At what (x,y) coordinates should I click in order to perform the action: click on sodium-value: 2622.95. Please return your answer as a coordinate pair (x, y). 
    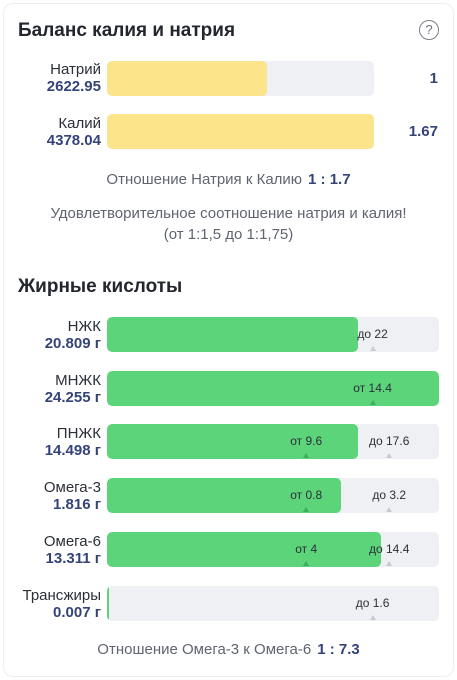
    Looking at the image, I should click on (73, 86).